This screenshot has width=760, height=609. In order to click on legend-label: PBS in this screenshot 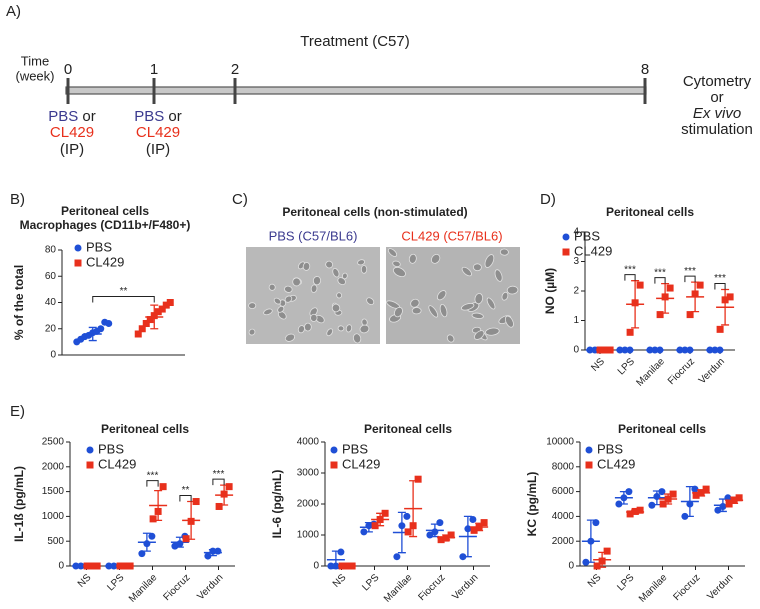, I will do `click(355, 448)`.